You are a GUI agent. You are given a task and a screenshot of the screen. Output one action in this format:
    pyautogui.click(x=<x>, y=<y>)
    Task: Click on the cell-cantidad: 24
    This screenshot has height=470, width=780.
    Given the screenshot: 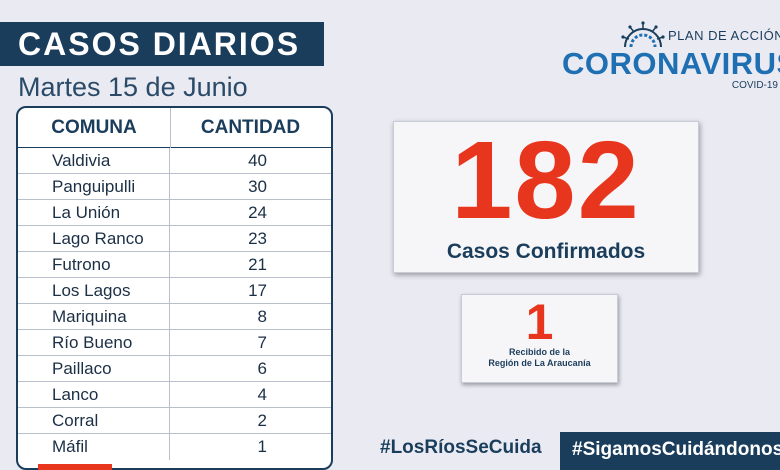 What is the action you would take?
    pyautogui.click(x=257, y=212)
    